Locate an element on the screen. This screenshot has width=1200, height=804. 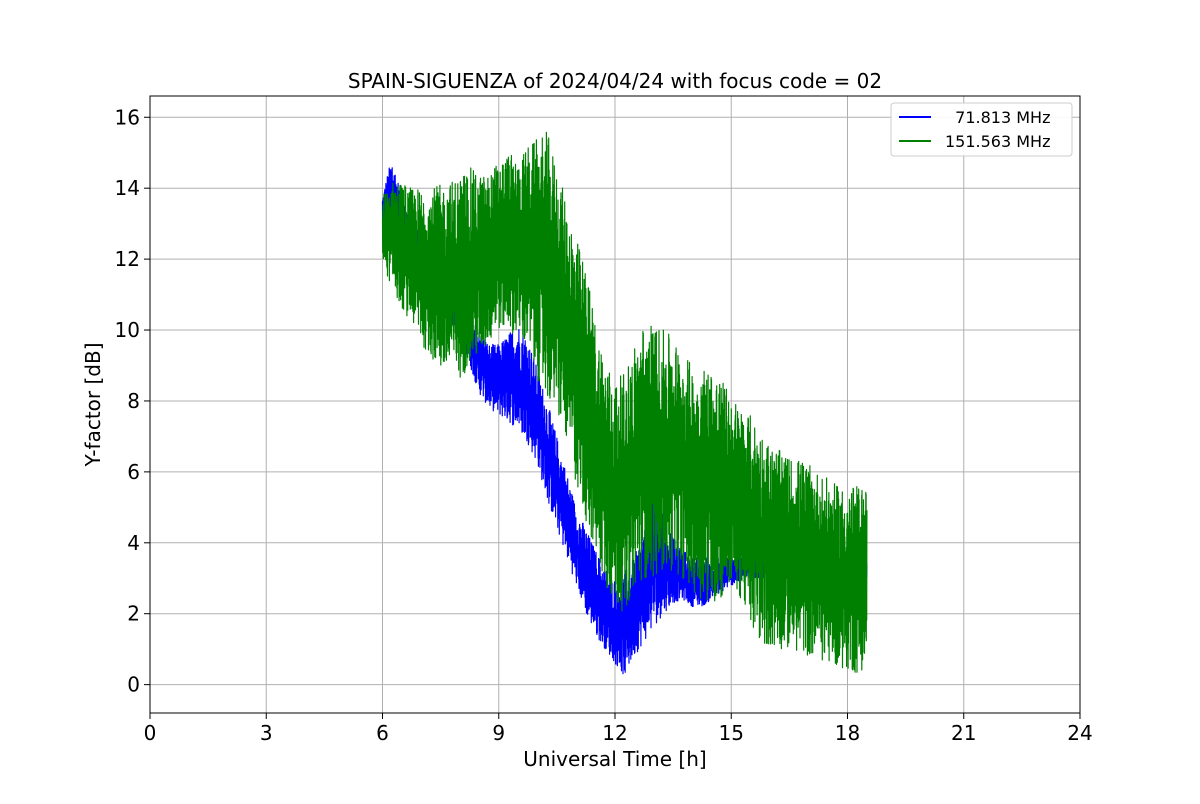
legend-entry-label: 71.813 MHz is located at coordinates (997, 117).